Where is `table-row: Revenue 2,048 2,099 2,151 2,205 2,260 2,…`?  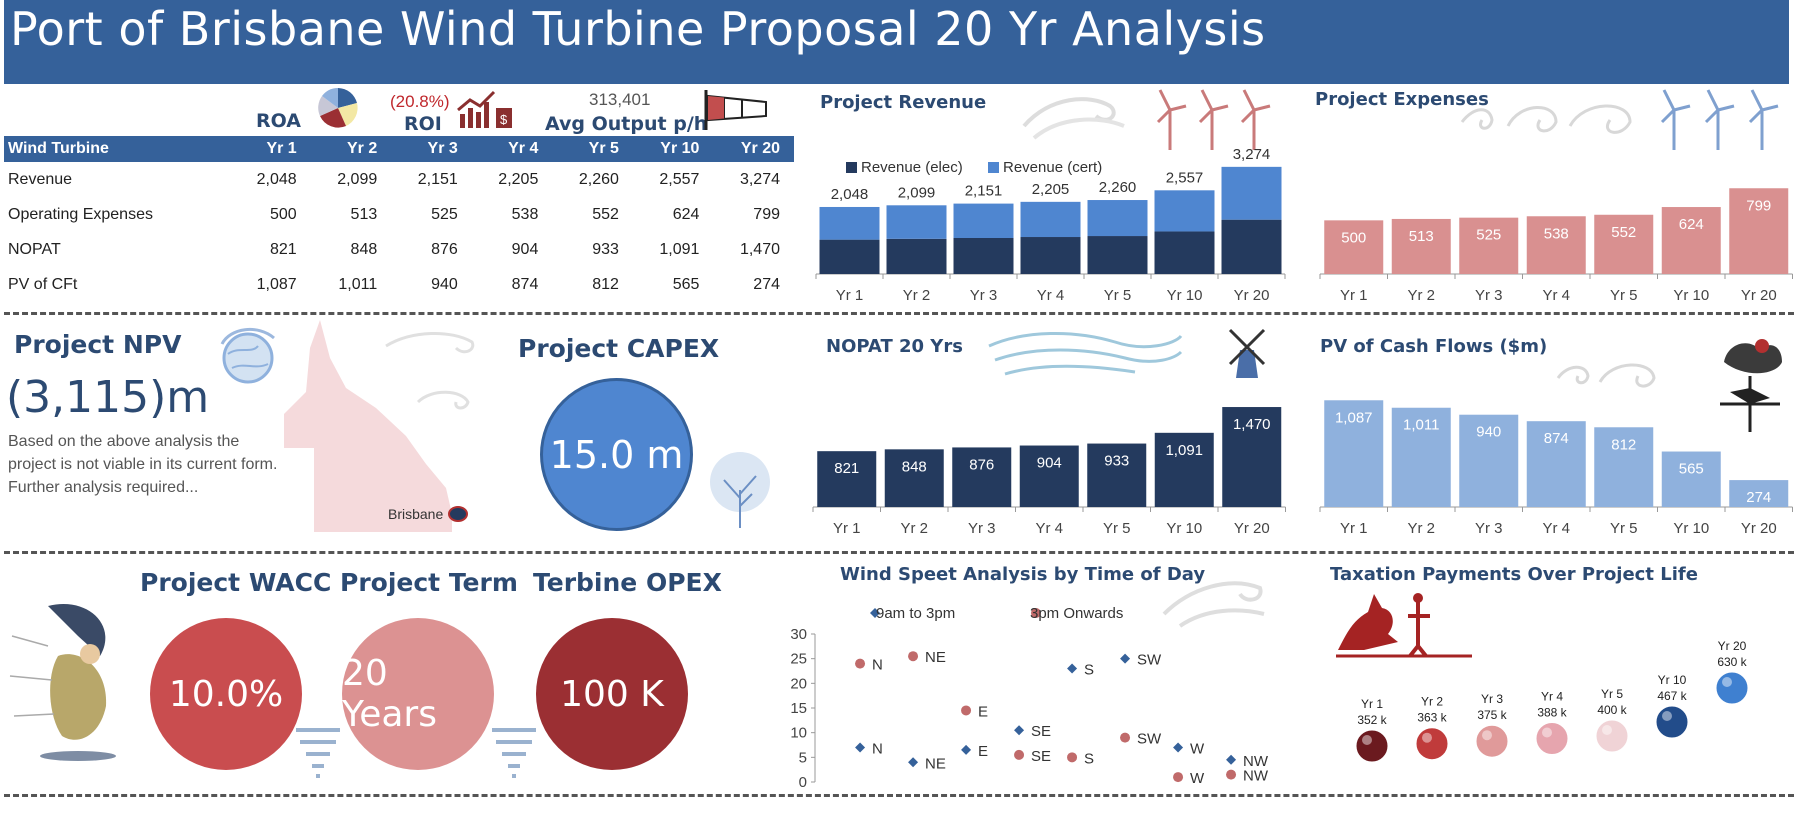 table-row: Revenue 2,048 2,099 2,151 2,205 2,260 2,… is located at coordinates (399, 179).